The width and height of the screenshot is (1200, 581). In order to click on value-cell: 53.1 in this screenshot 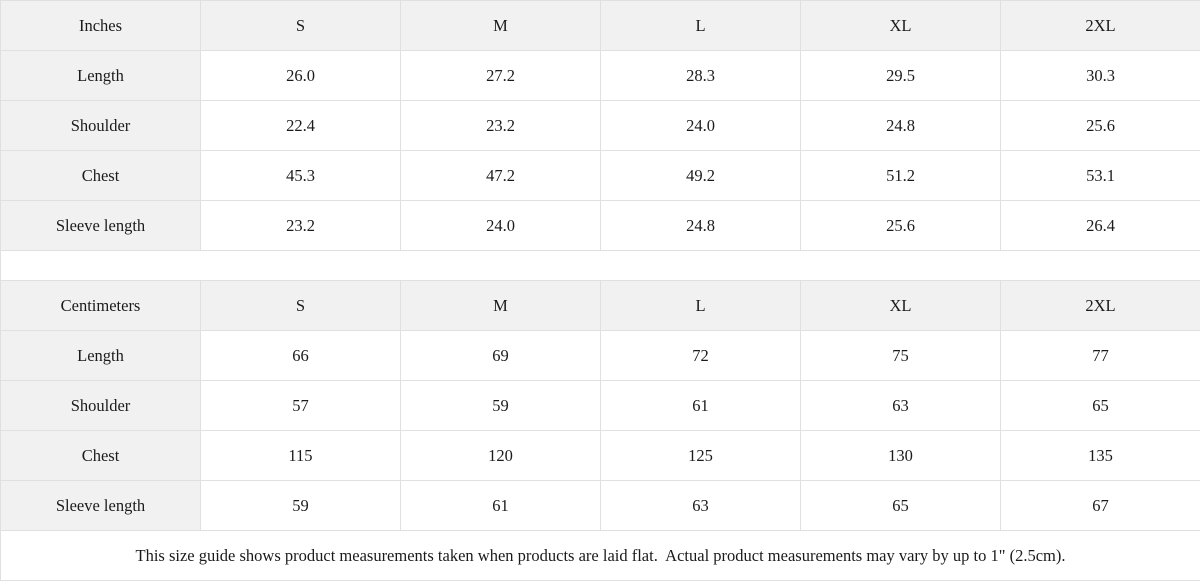, I will do `click(1100, 176)`.